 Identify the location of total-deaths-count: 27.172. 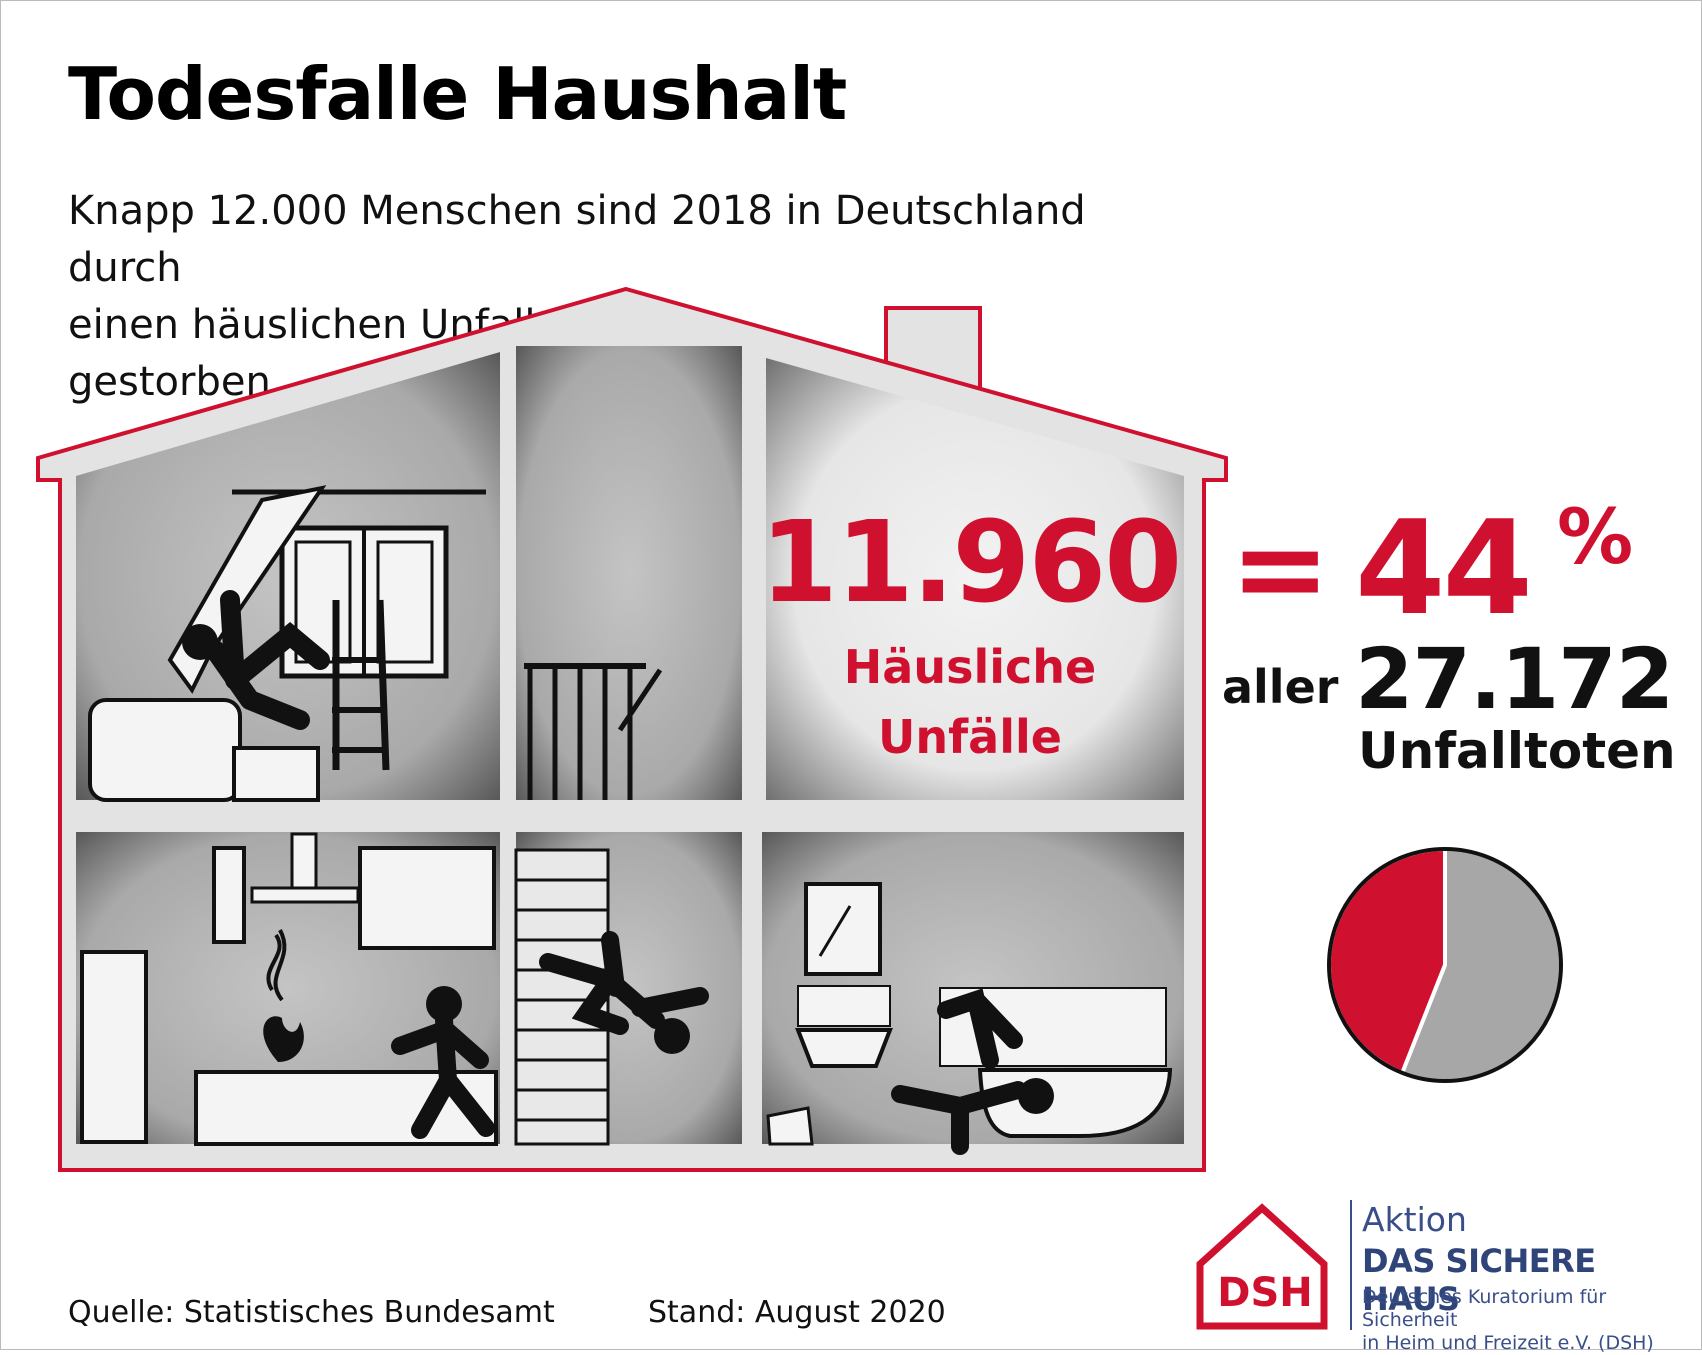
(1514, 679).